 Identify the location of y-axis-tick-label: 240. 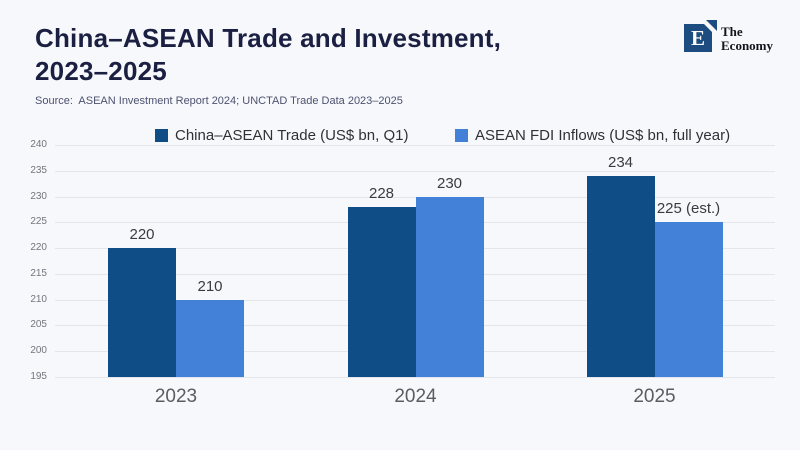
(38, 144).